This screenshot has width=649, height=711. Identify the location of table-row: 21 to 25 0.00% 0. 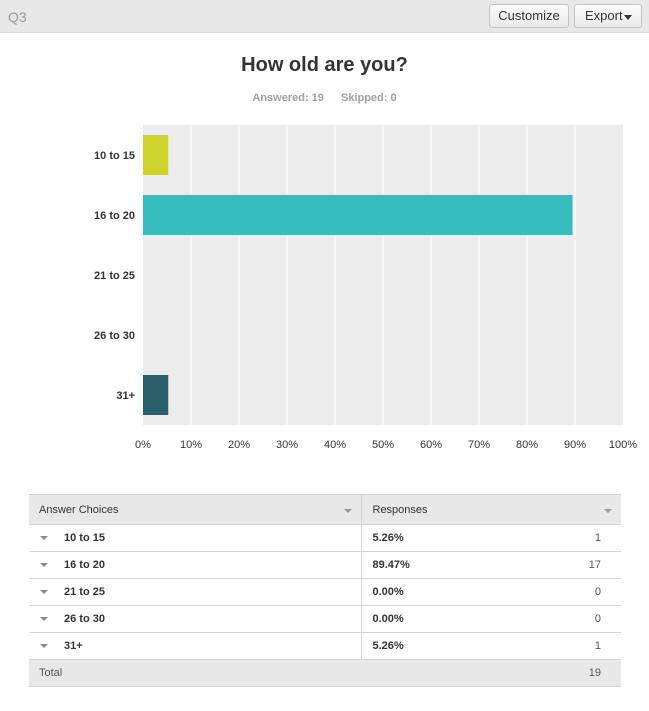
(325, 592).